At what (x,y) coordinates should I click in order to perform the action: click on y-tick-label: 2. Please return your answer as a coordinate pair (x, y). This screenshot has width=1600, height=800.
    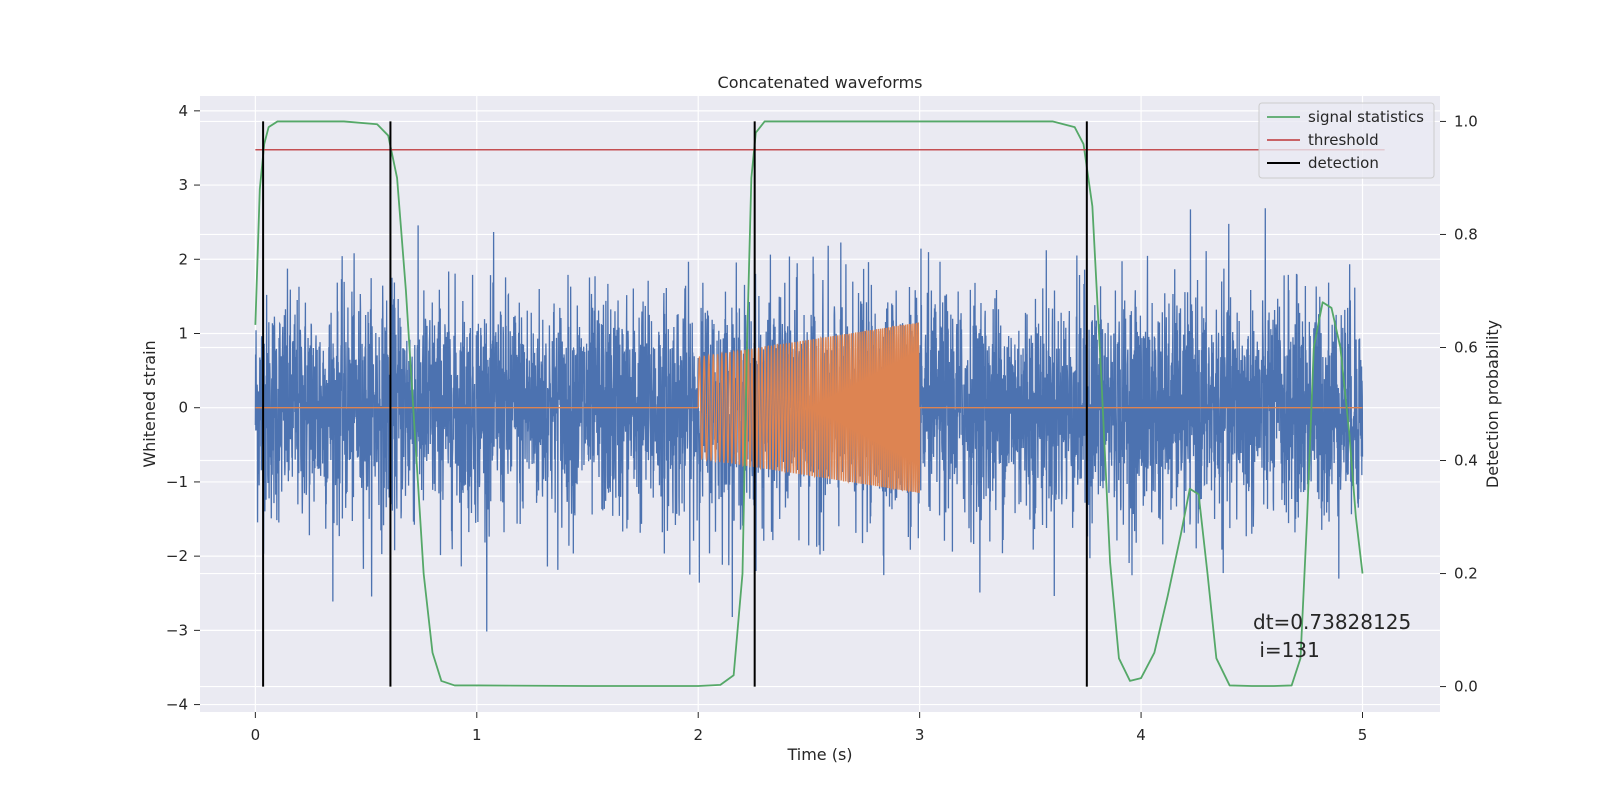
    Looking at the image, I should click on (183, 259).